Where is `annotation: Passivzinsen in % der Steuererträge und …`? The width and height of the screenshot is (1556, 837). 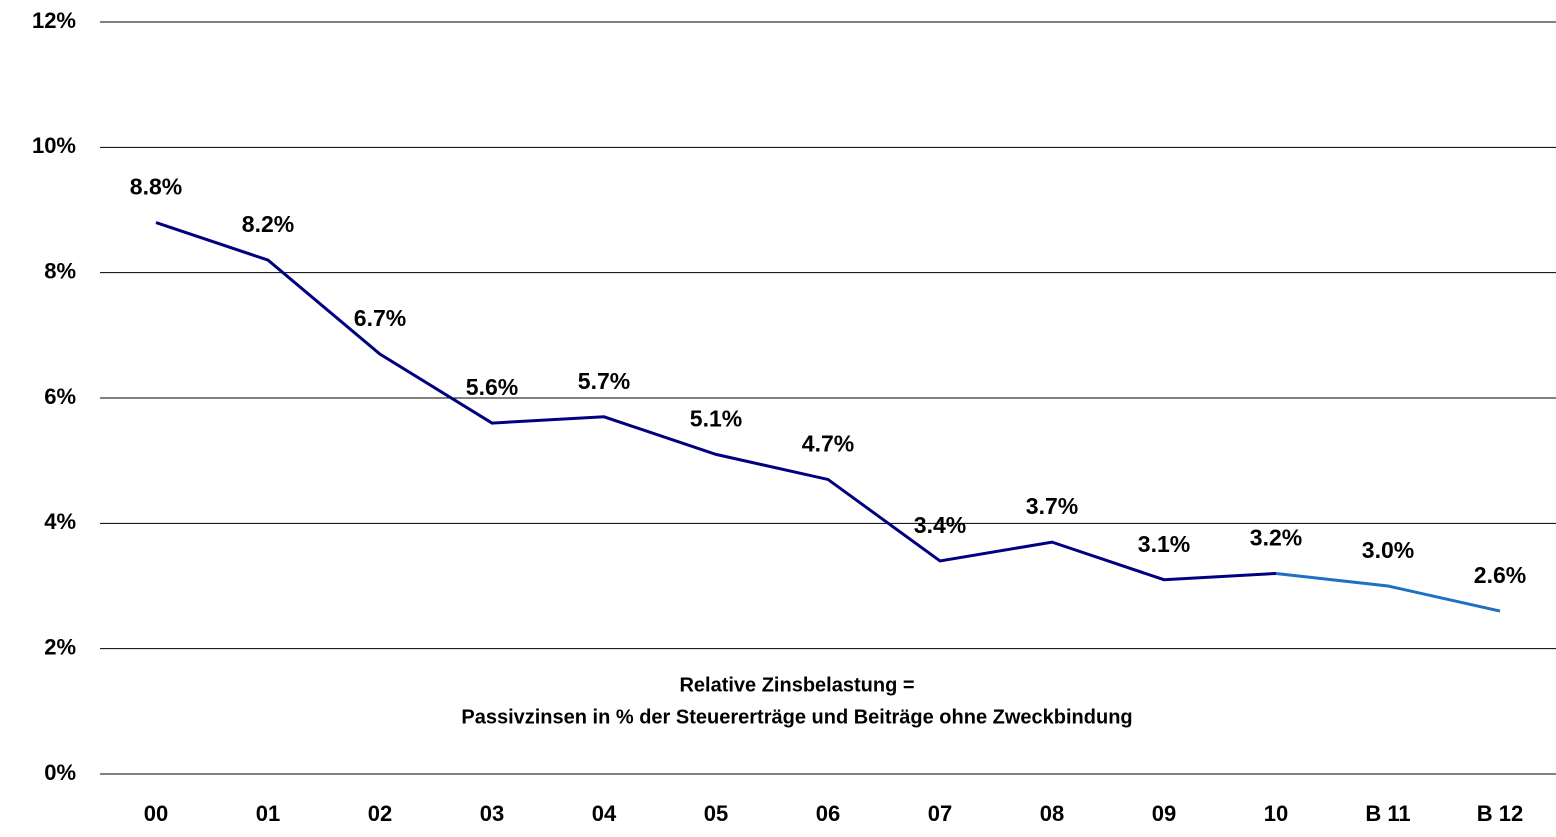 annotation: Passivzinsen in % der Steuererträge und … is located at coordinates (796, 717).